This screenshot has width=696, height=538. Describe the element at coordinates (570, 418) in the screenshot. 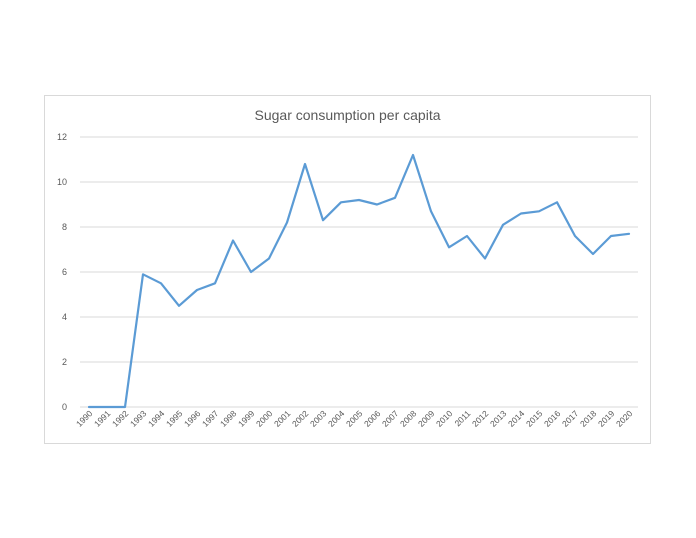

I see `x-tick-label: 2017` at that location.